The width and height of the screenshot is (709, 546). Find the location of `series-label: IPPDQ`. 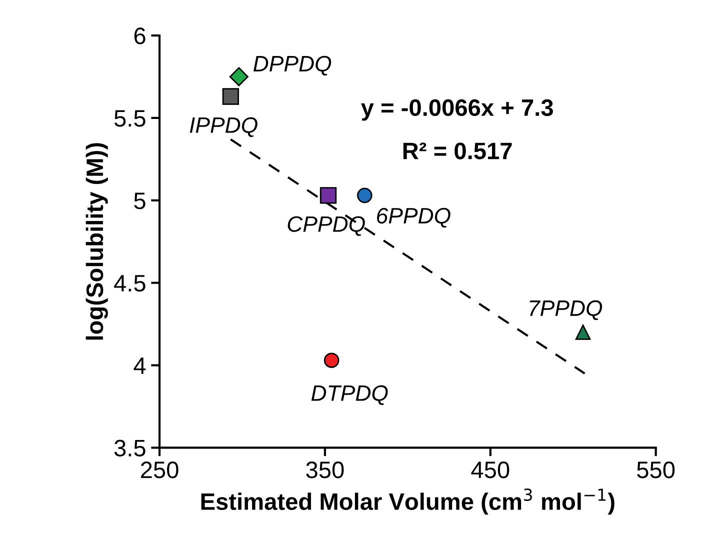

series-label: IPPDQ is located at coordinates (224, 127).